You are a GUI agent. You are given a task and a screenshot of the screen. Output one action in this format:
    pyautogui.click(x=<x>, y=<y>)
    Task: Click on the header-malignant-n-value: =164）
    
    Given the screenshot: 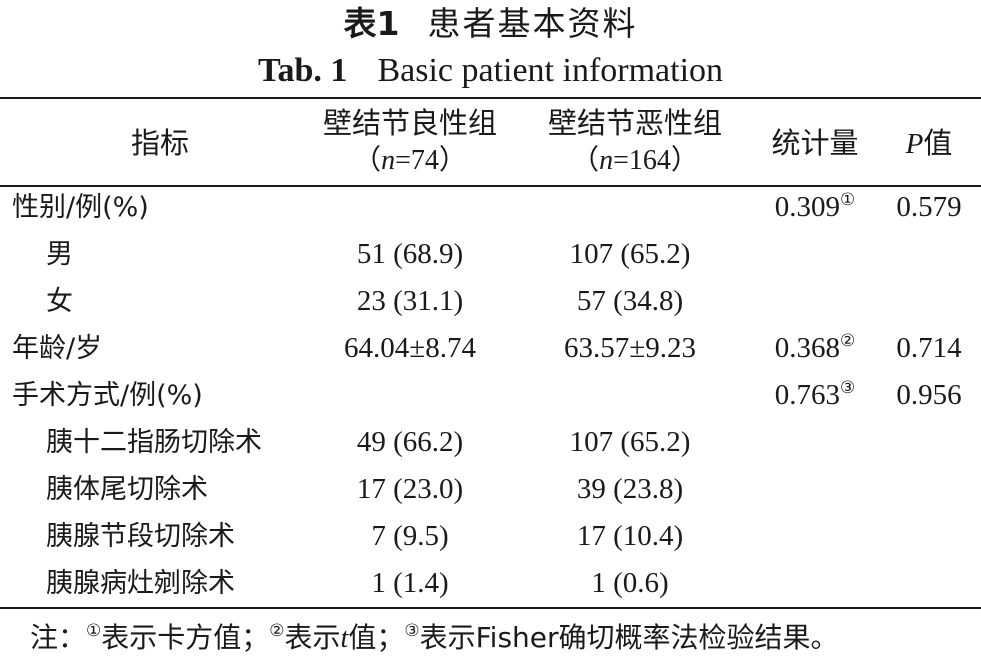 What is the action you would take?
    pyautogui.click(x=656, y=160)
    